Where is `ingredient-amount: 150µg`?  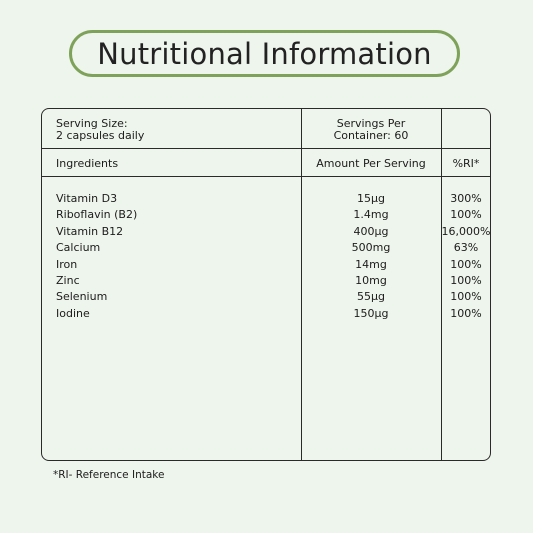 ingredient-amount: 150µg is located at coordinates (371, 313).